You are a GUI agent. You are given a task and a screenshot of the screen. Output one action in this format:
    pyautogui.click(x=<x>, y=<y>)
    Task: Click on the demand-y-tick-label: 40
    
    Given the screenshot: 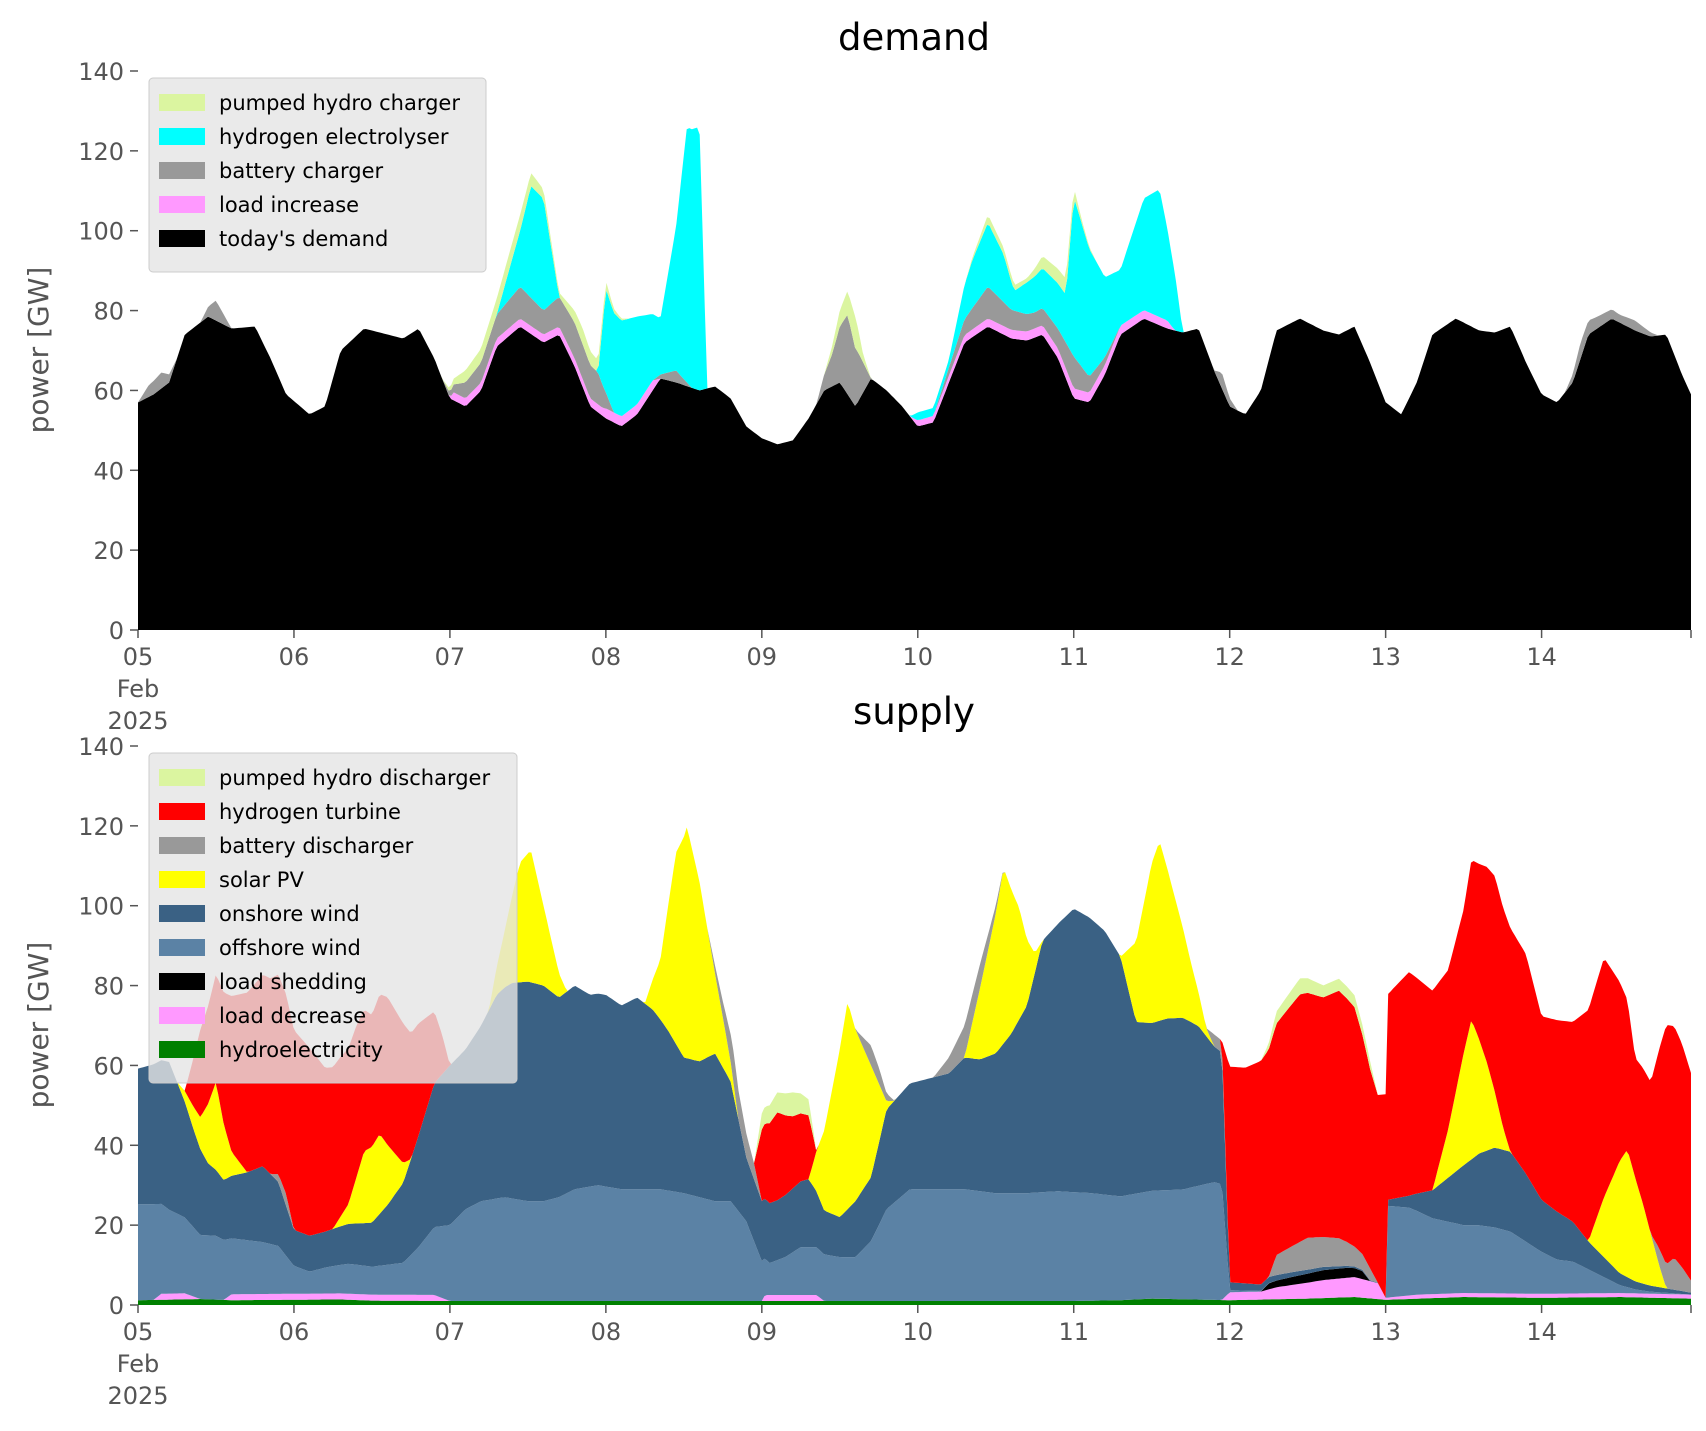 What is the action you would take?
    pyautogui.click(x=108, y=471)
    